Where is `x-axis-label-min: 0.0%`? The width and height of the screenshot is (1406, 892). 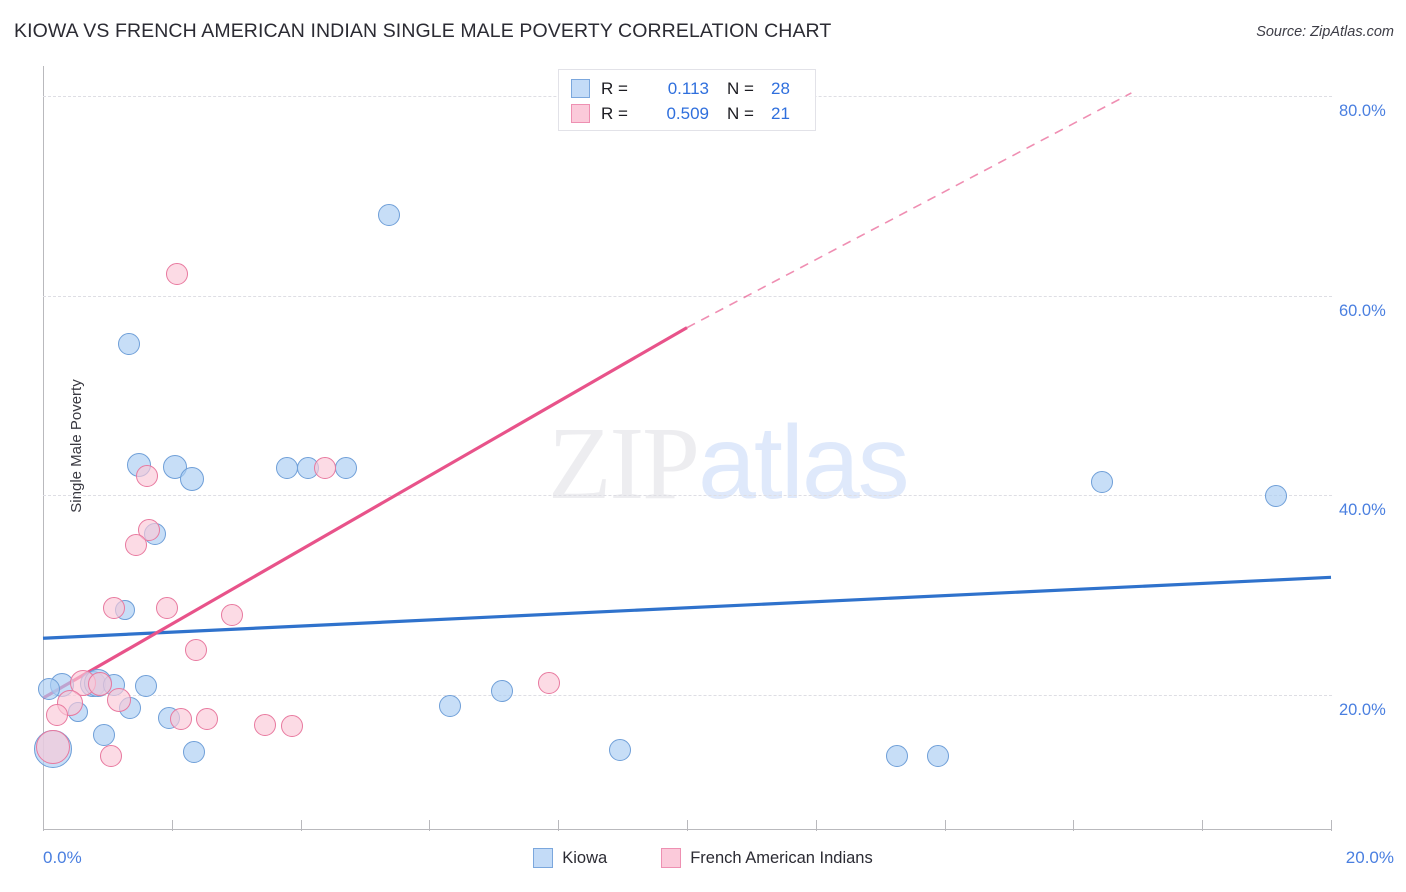 x-axis-label-min: 0.0% is located at coordinates (62, 857).